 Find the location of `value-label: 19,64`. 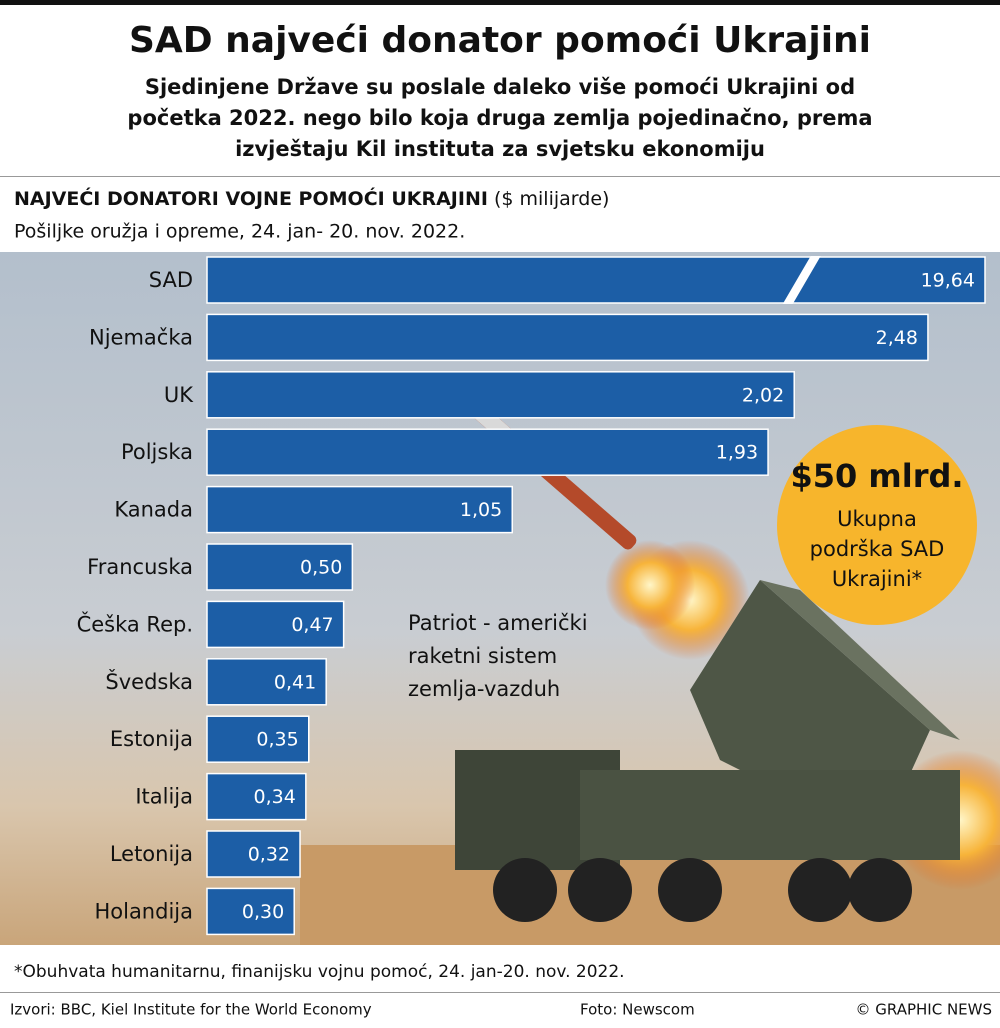

value-label: 19,64 is located at coordinates (948, 281).